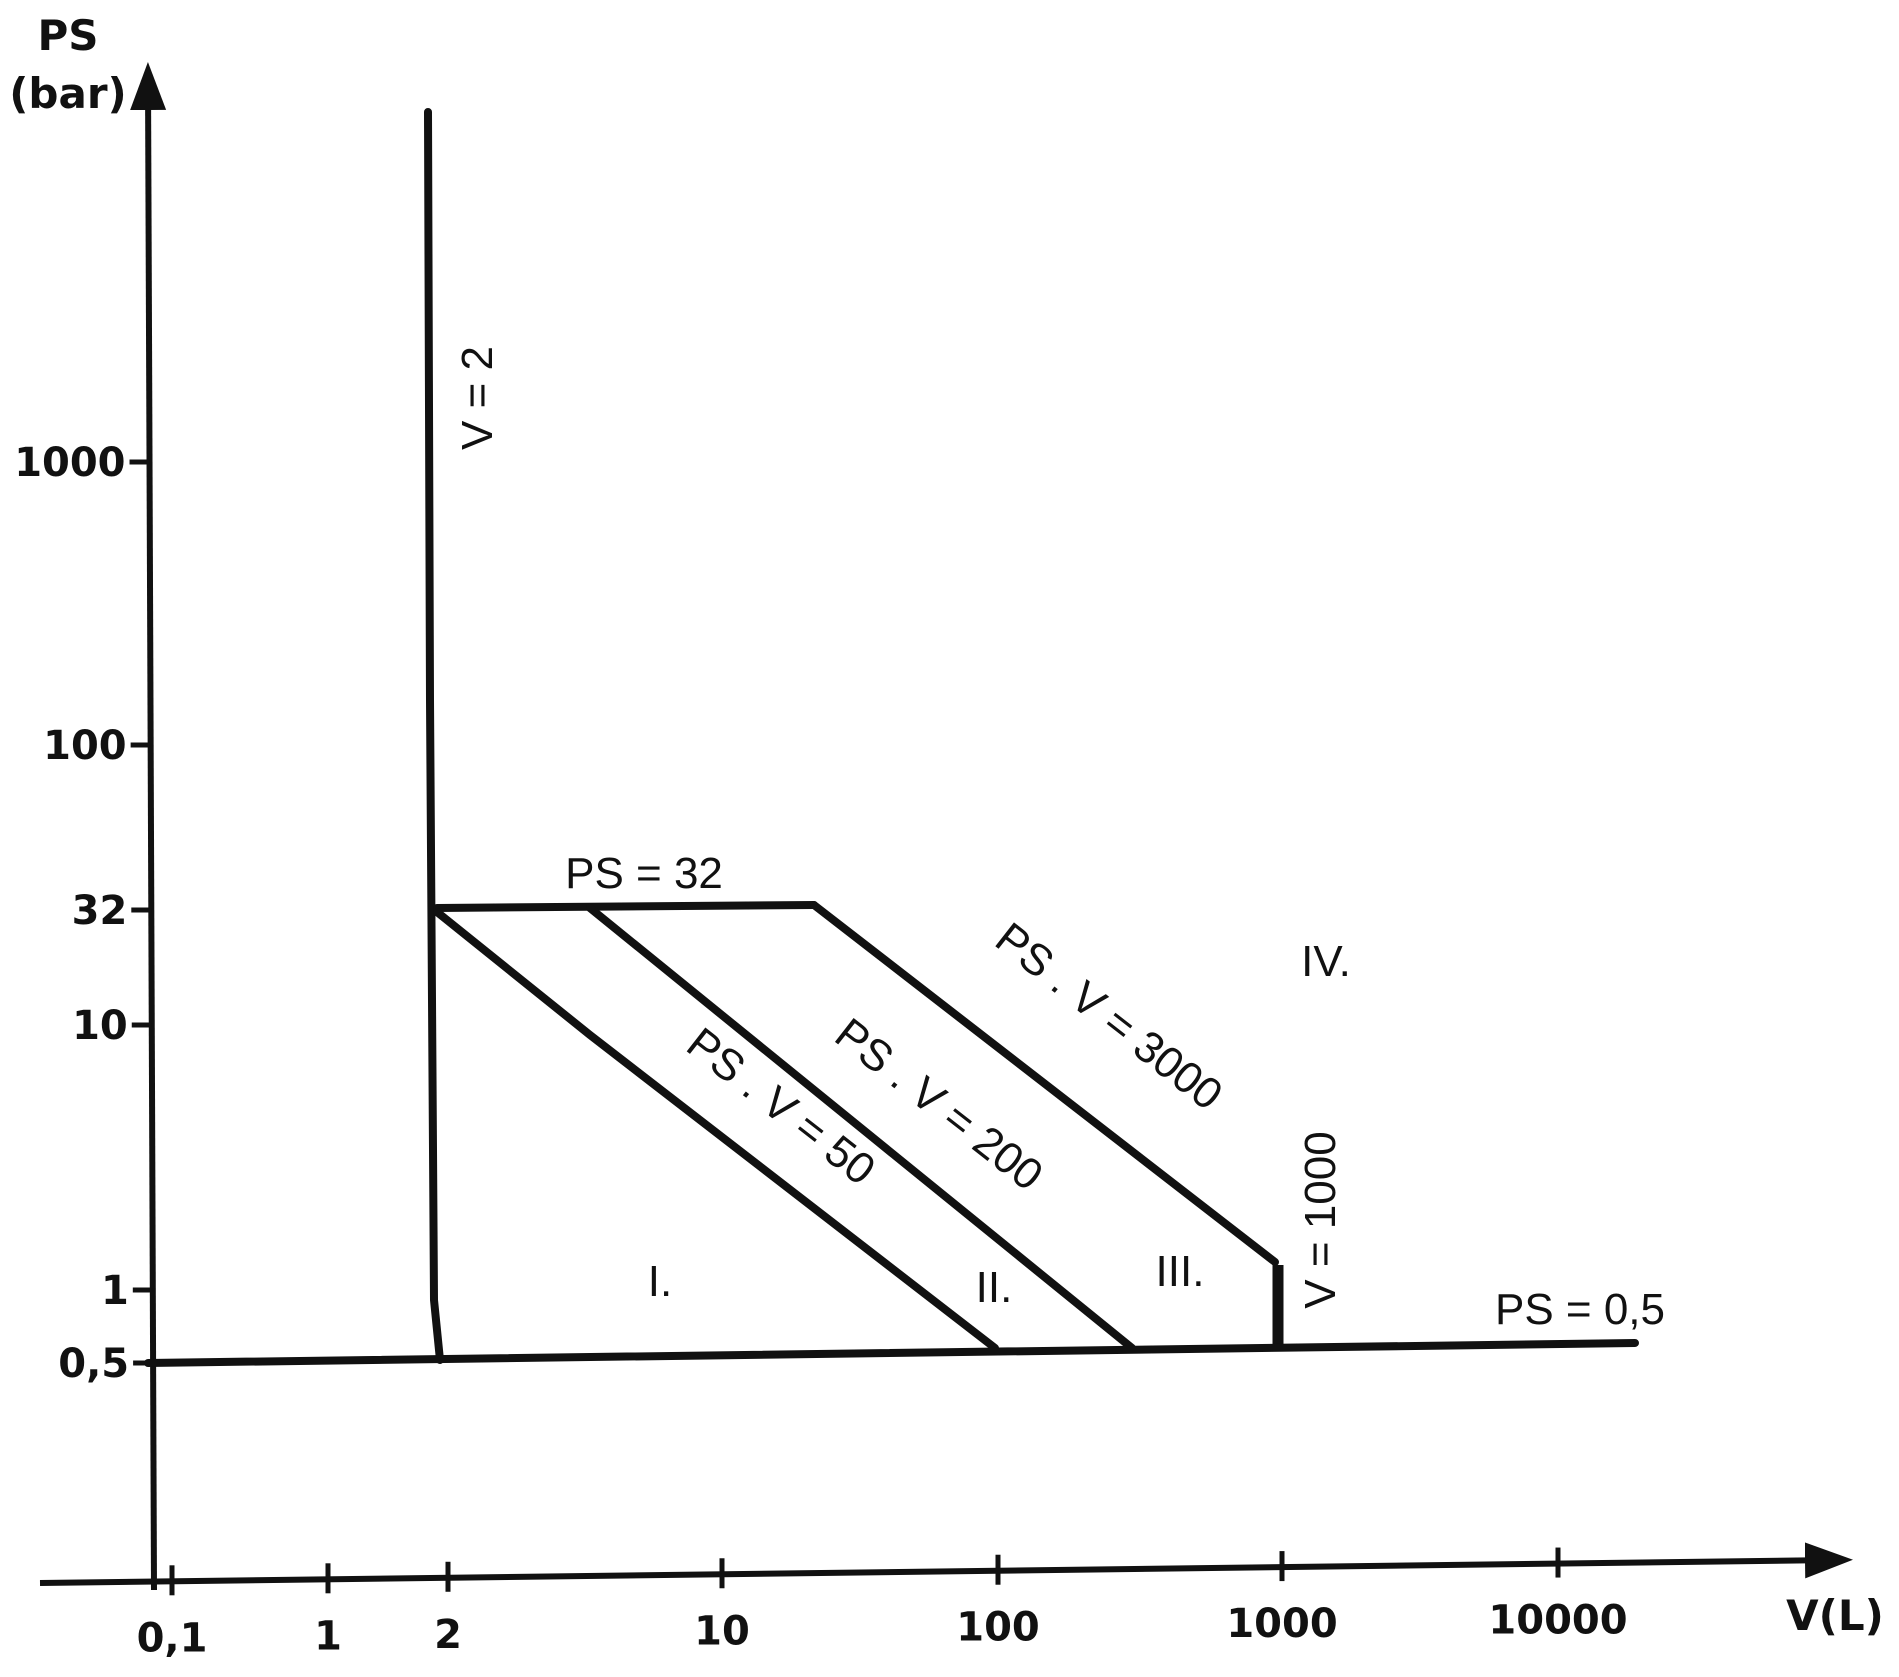  Describe the element at coordinates (1557, 1621) in the screenshot. I see `x-tick-label: 10000` at that location.